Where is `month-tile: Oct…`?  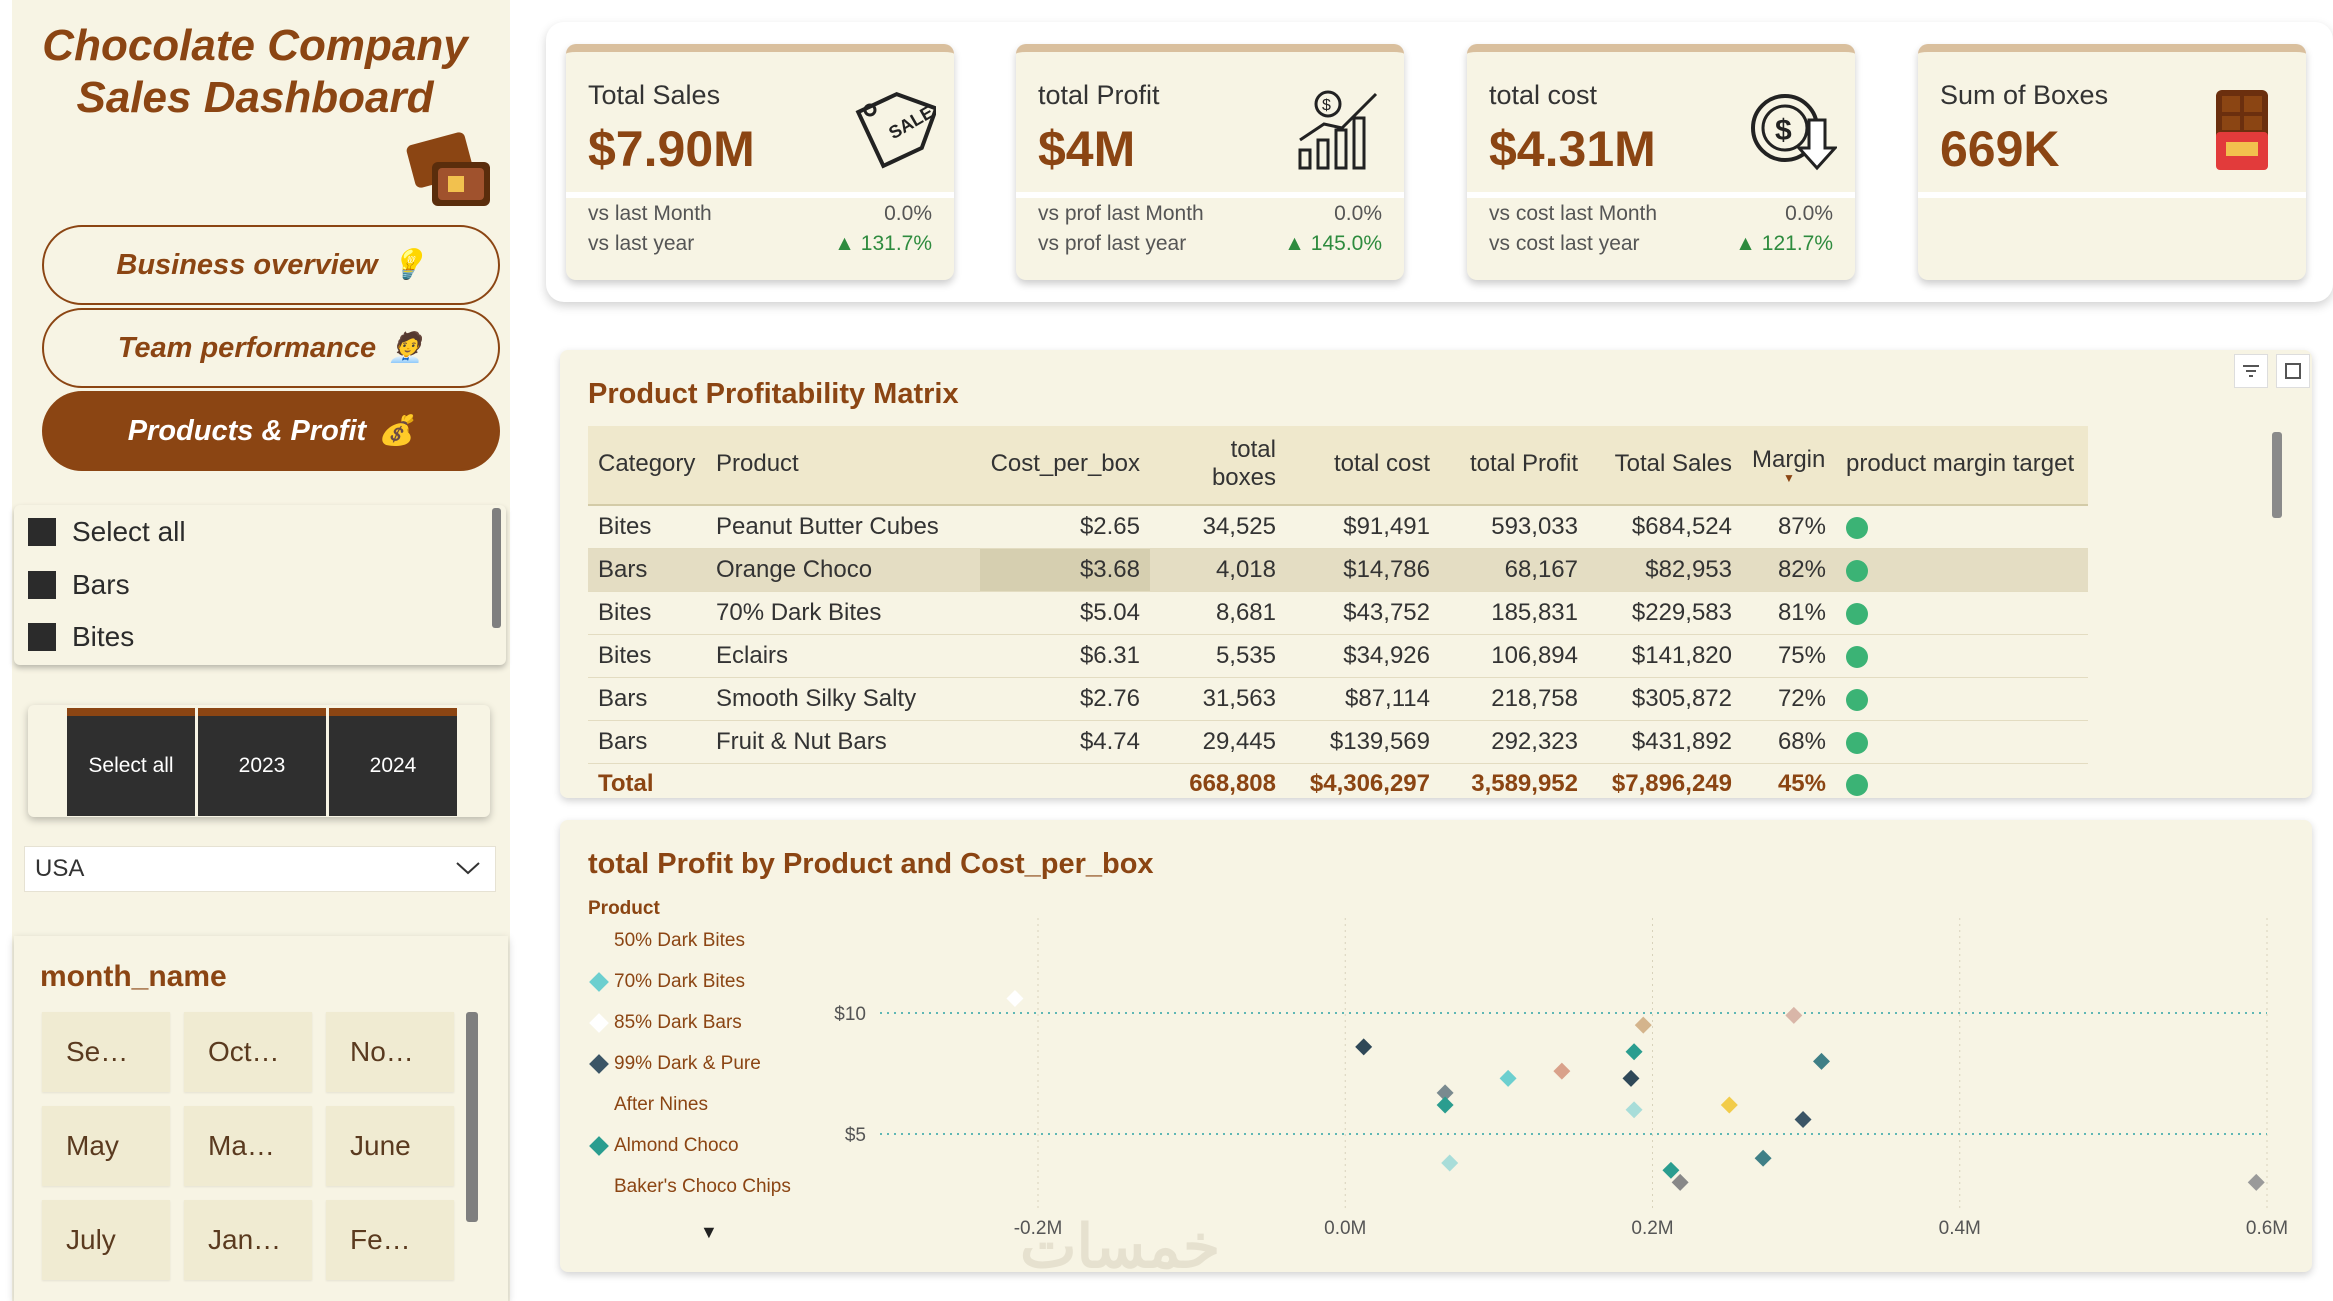
month-tile: Oct… is located at coordinates (248, 1052).